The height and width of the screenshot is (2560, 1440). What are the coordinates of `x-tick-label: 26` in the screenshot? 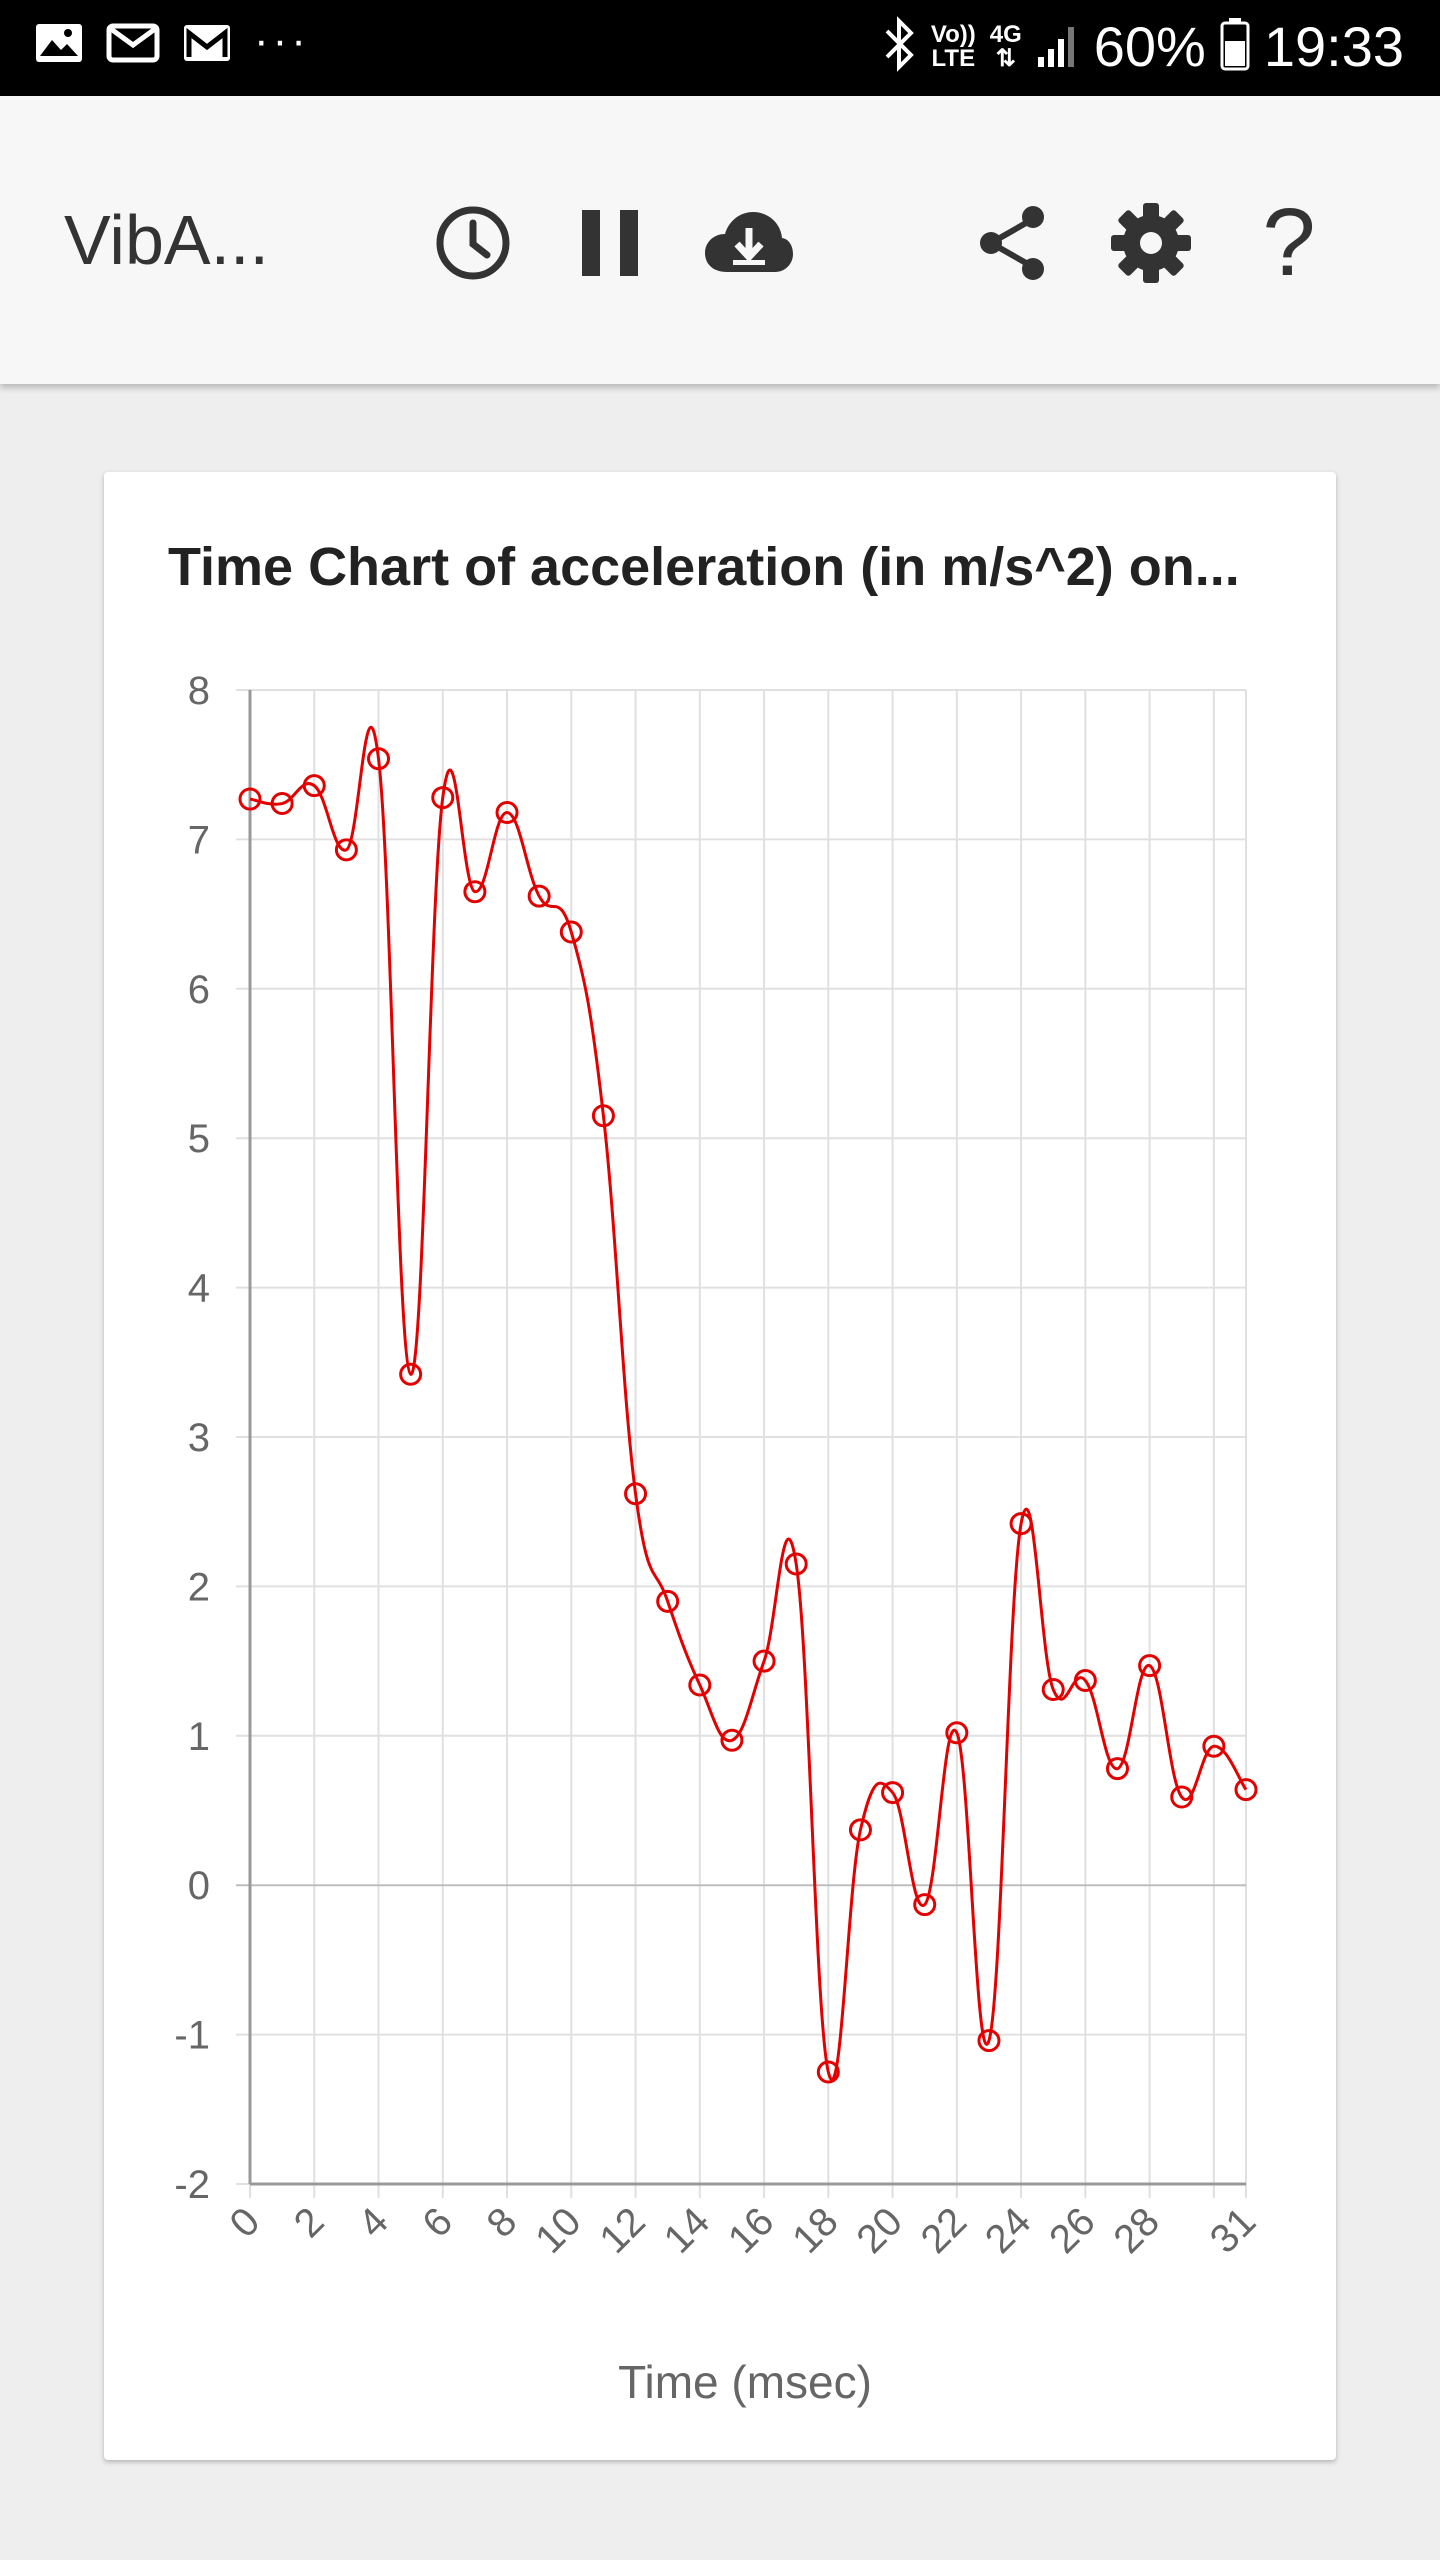 It's located at (1072, 2230).